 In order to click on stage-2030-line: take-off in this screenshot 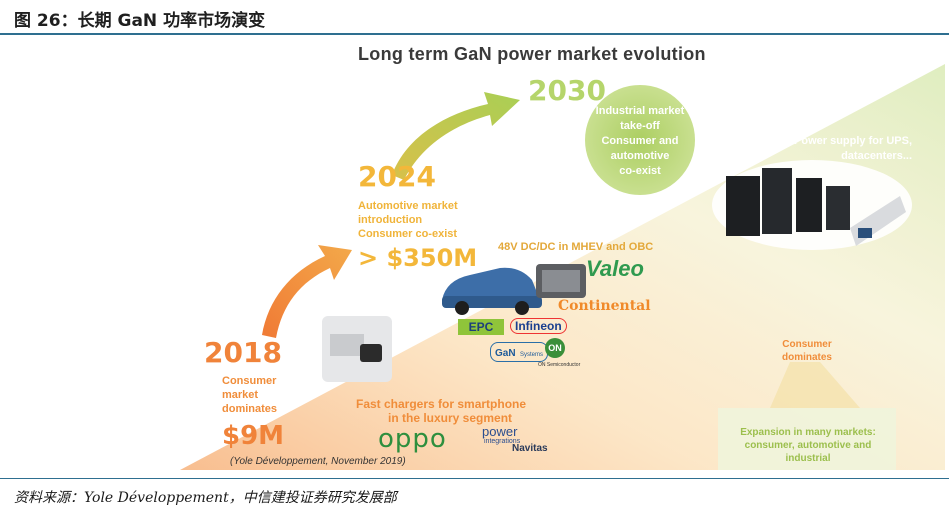, I will do `click(640, 126)`.